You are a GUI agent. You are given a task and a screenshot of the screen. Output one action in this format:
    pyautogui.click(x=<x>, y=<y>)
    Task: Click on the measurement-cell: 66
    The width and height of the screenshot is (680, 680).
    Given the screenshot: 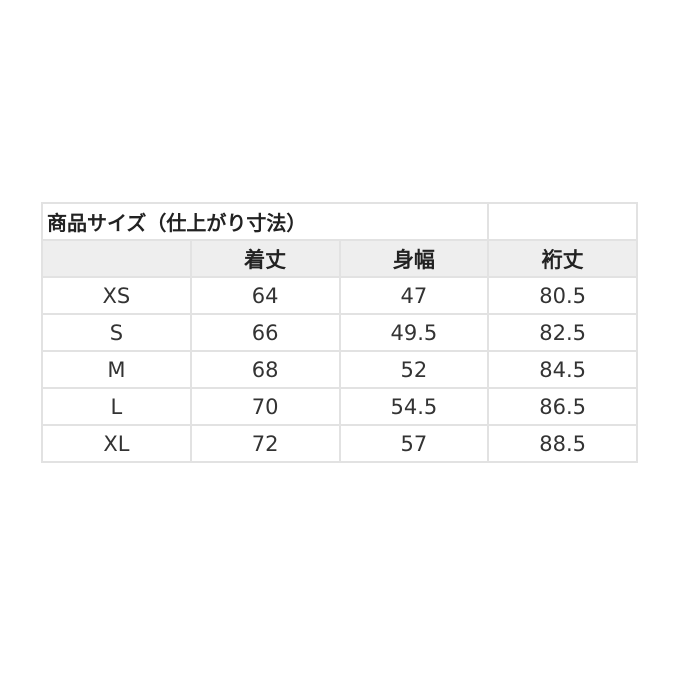 What is the action you would take?
    pyautogui.click(x=265, y=332)
    